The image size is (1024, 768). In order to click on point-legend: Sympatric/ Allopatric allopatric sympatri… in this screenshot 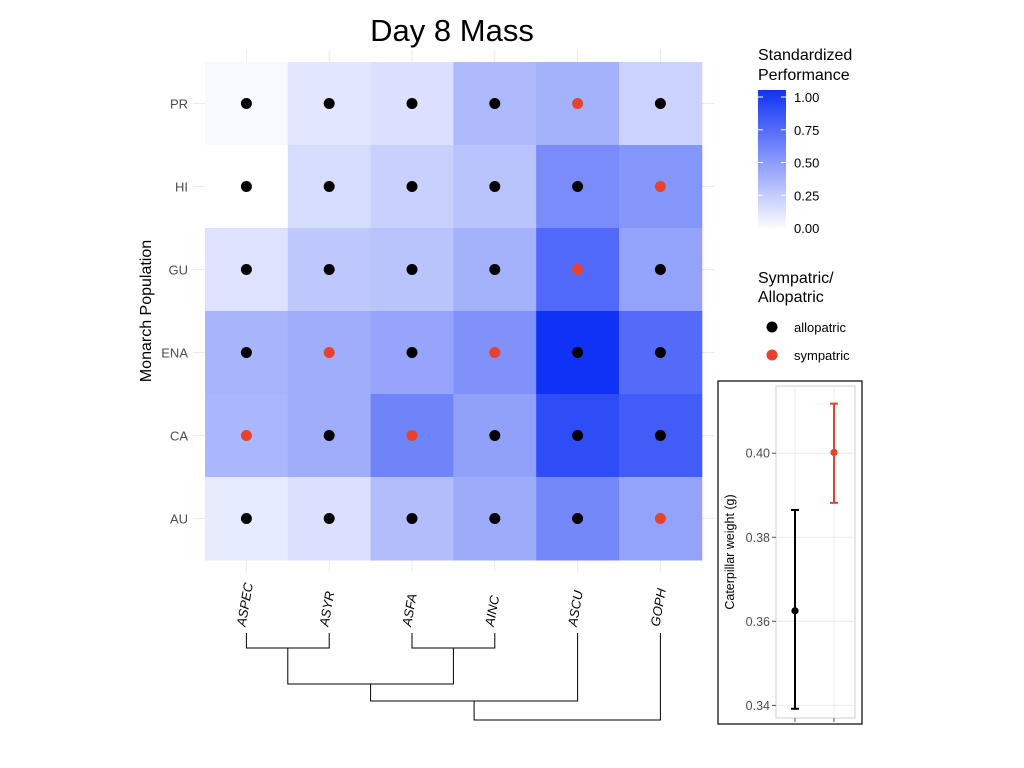, I will do `click(804, 316)`.